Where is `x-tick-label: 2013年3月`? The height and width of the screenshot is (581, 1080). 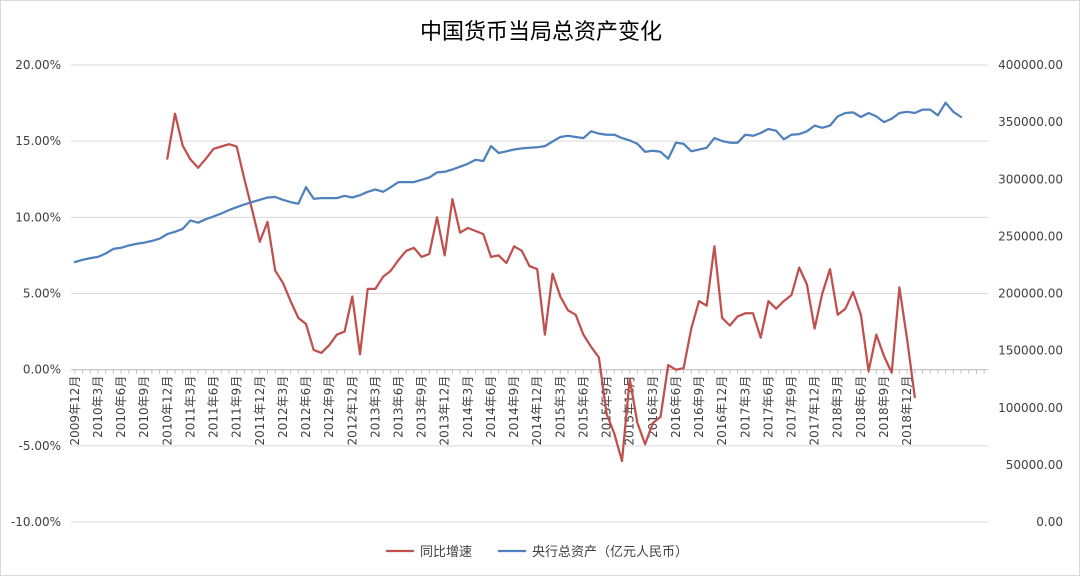 x-tick-label: 2013年3月 is located at coordinates (375, 407).